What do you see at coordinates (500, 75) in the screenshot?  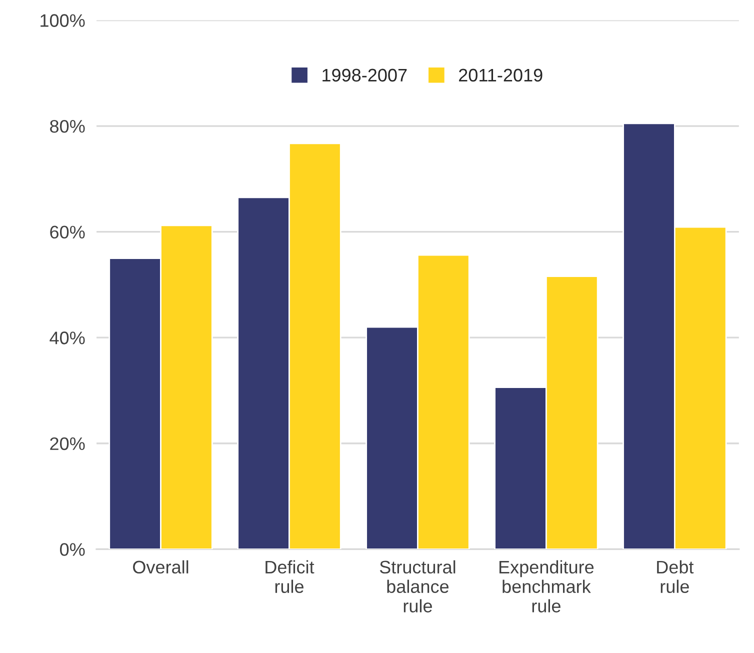 I see `legend-label: 2011-2019` at bounding box center [500, 75].